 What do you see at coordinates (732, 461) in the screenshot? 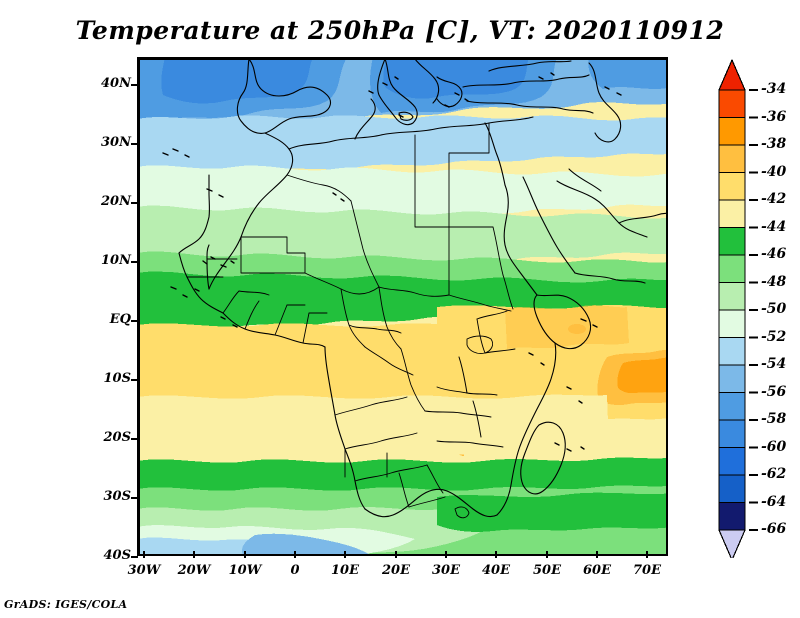
I see `colorbar-band--60` at bounding box center [732, 461].